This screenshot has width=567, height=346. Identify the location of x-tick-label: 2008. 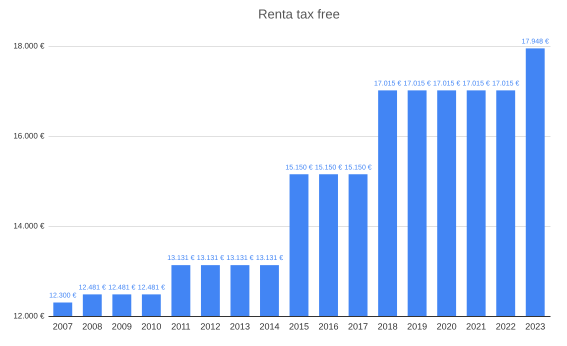
(92, 327).